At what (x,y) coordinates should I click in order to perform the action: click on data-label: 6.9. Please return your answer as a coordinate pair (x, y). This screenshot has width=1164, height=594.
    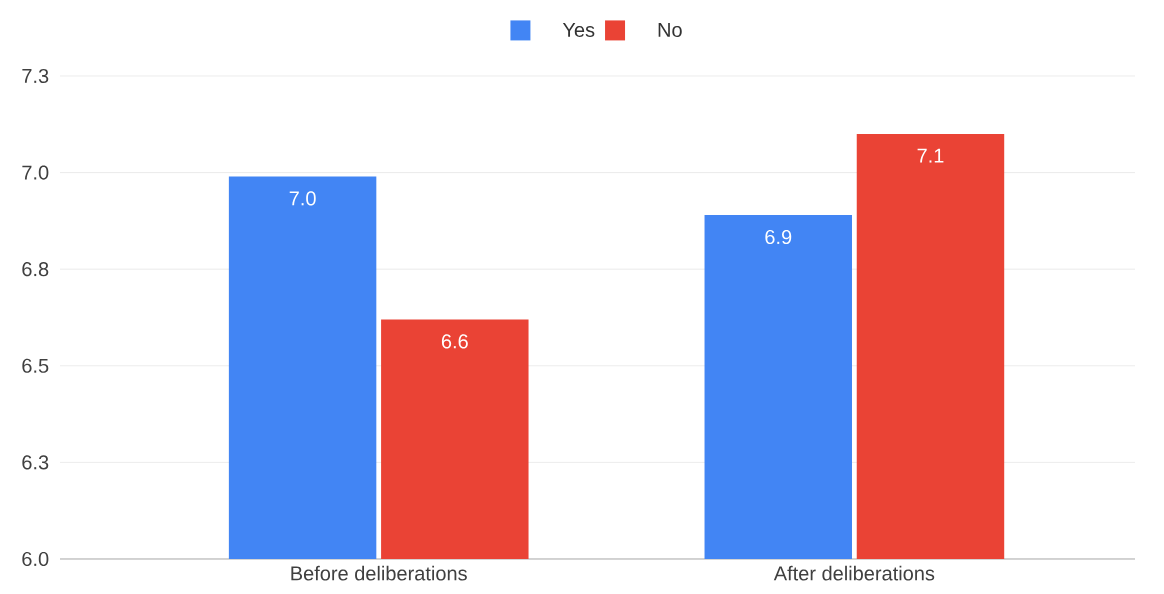
    Looking at the image, I should click on (778, 237).